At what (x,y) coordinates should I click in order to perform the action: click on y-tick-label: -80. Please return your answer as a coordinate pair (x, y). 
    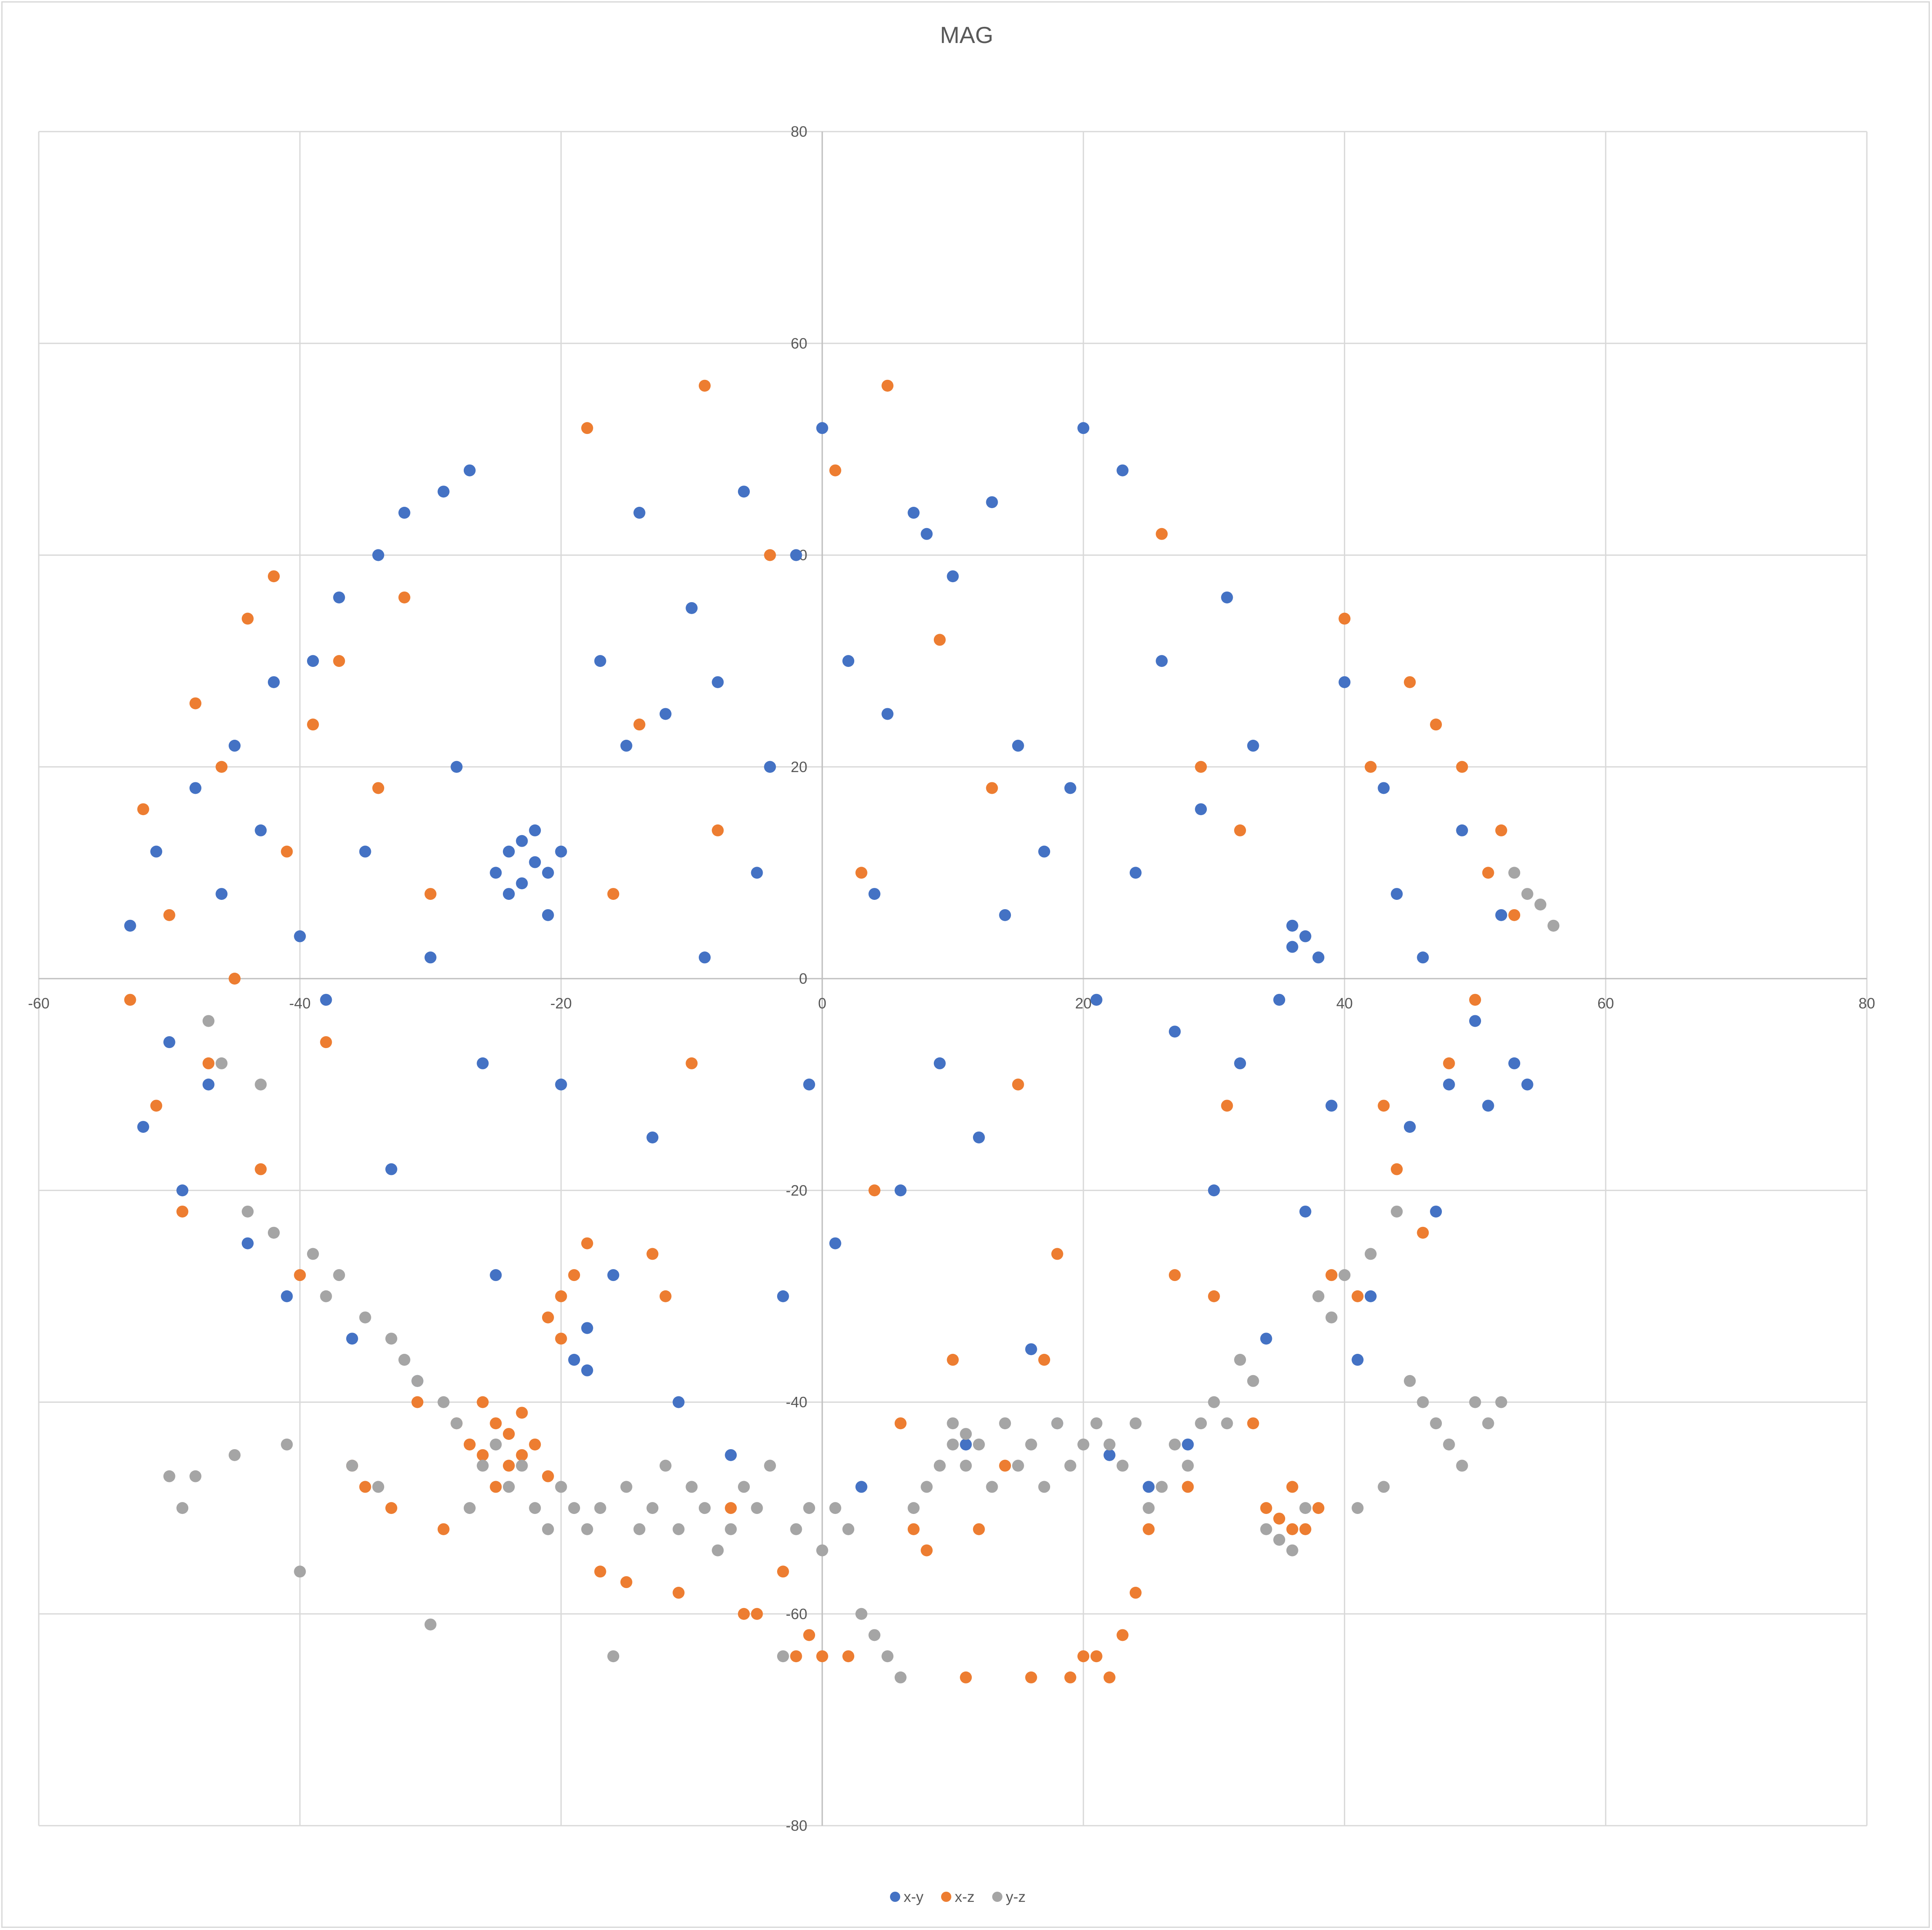
    Looking at the image, I should click on (797, 1826).